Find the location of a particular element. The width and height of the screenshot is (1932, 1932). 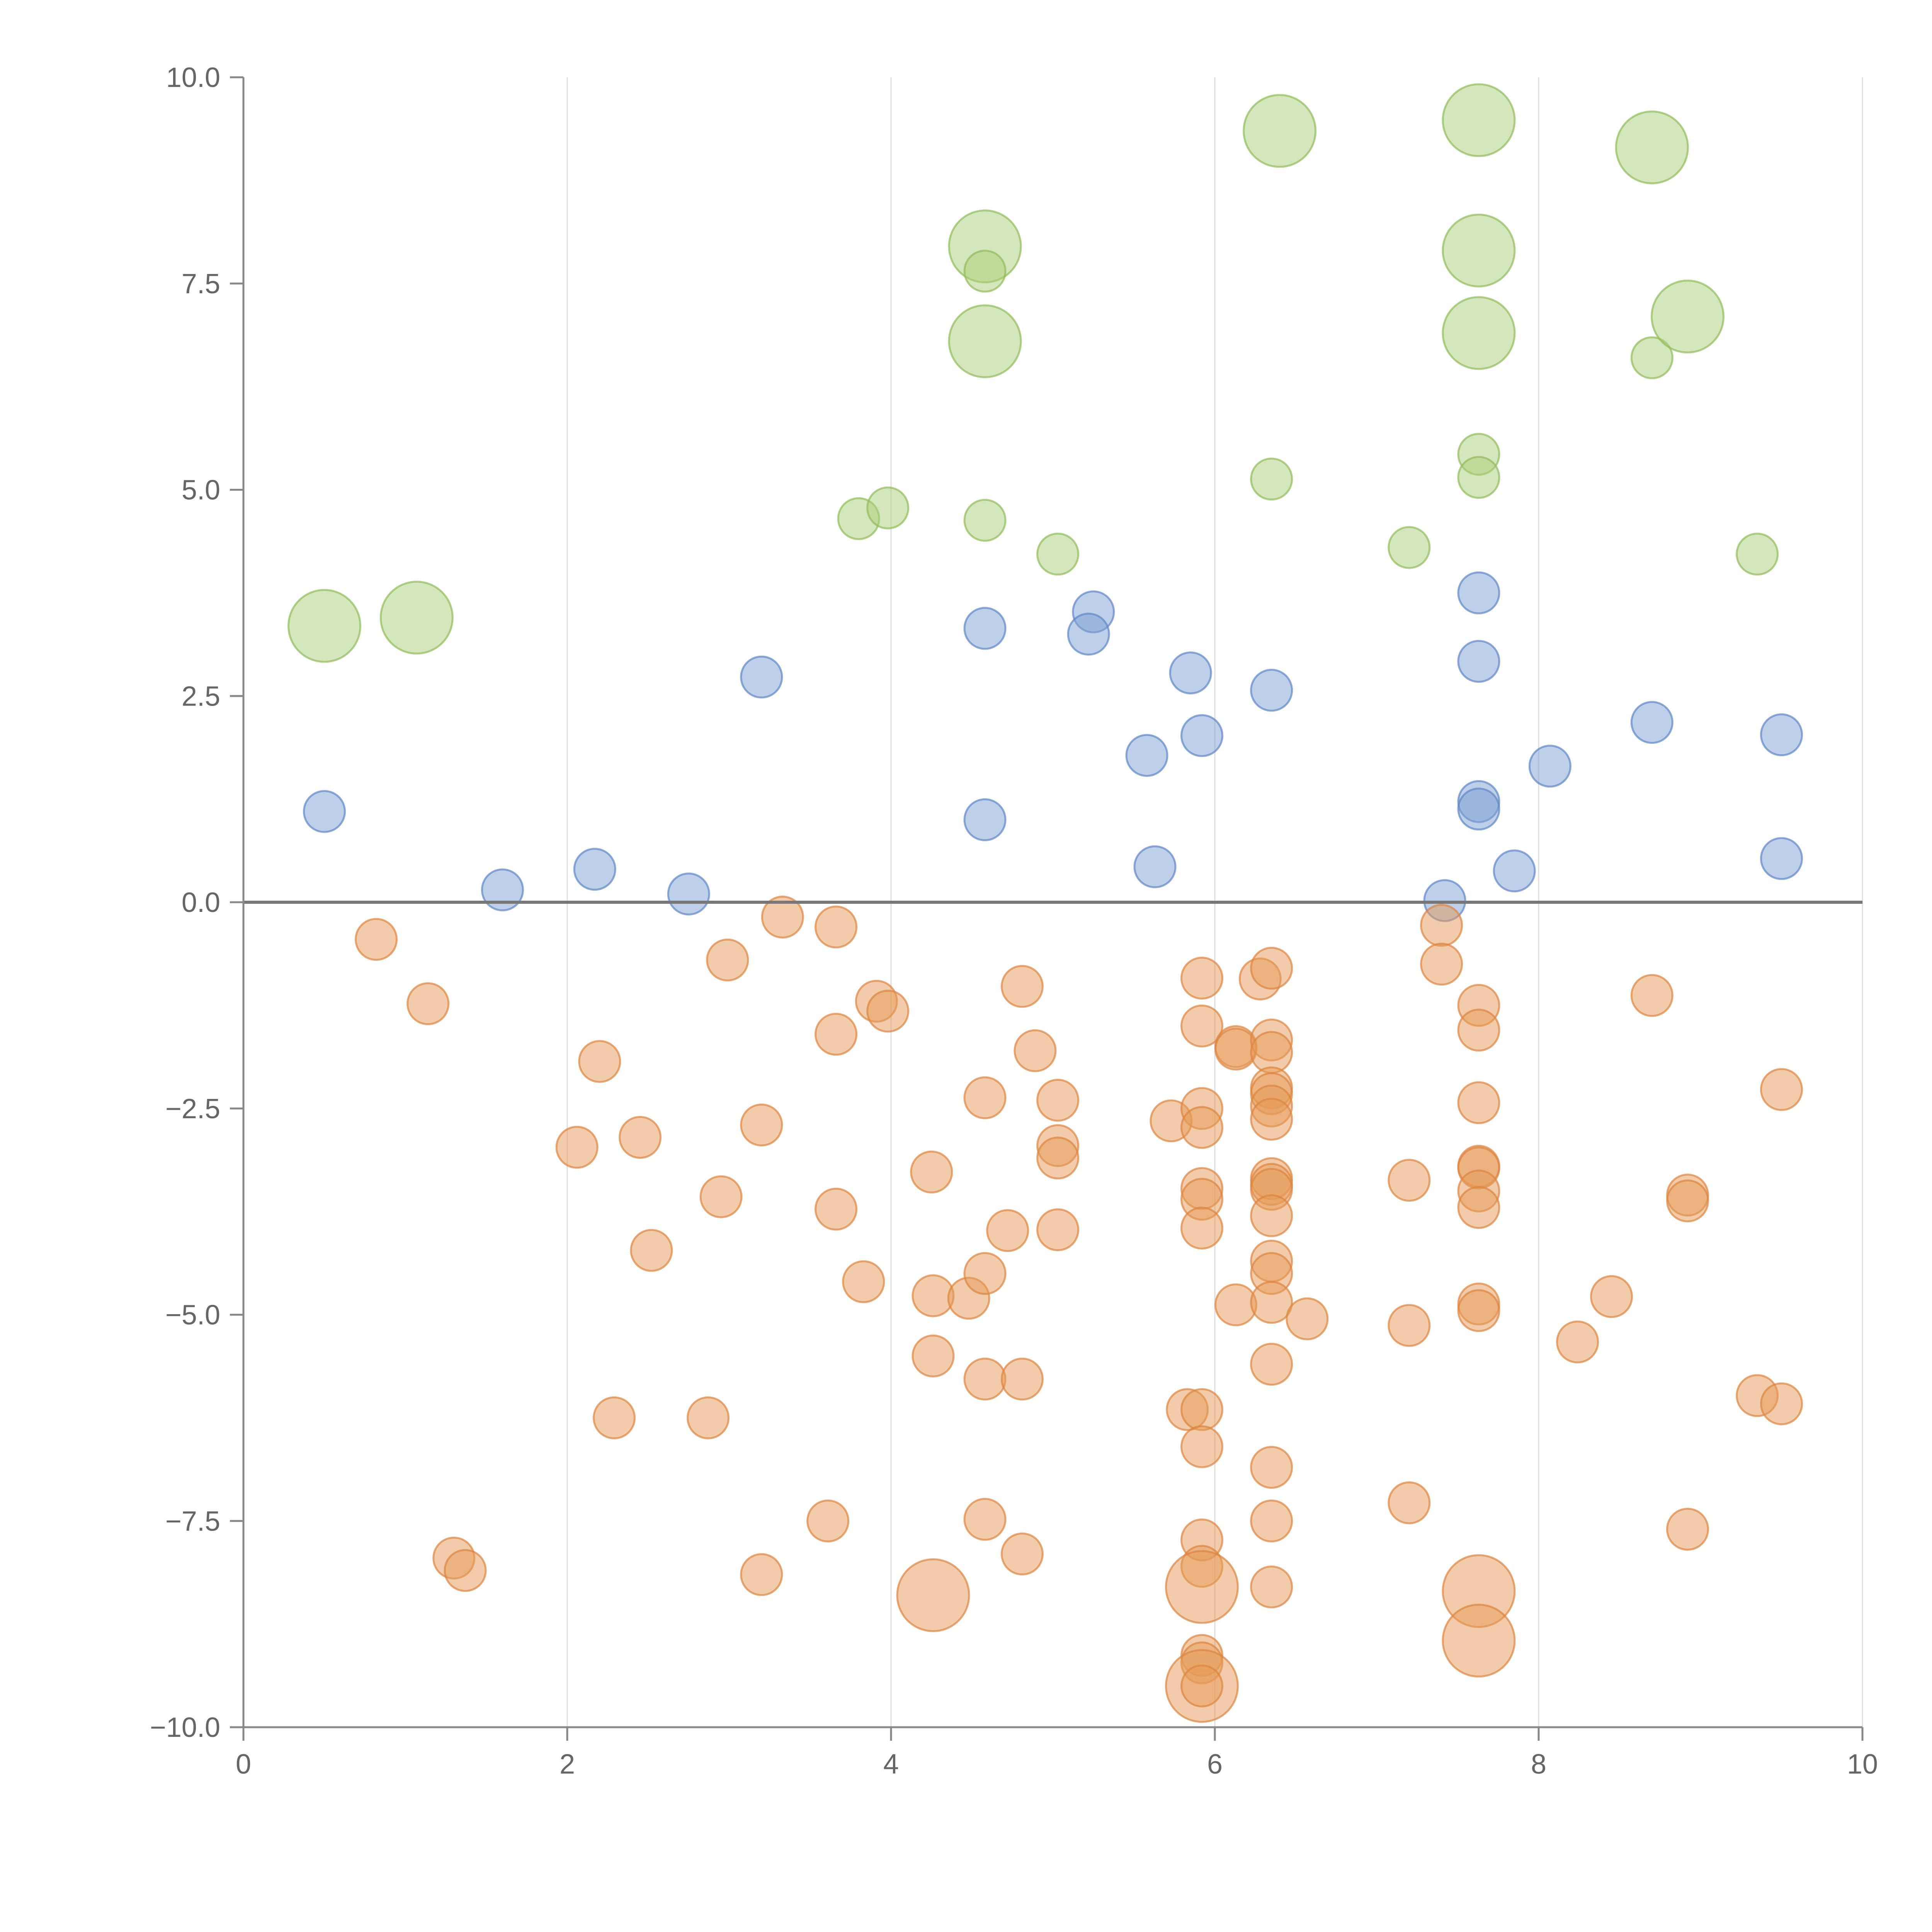

y-tick-label: 7.5 is located at coordinates (201, 284).